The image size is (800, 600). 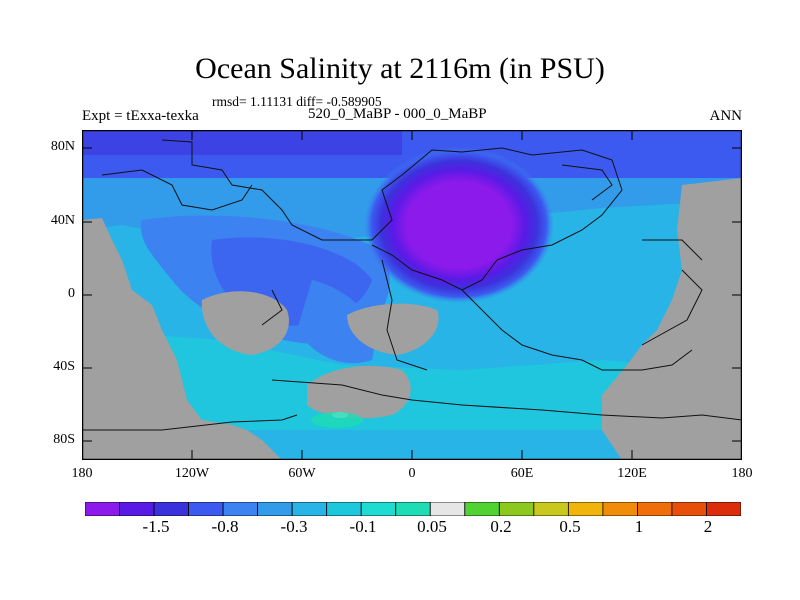 What do you see at coordinates (459, 225) in the screenshot?
I see `salinity-minimum` at bounding box center [459, 225].